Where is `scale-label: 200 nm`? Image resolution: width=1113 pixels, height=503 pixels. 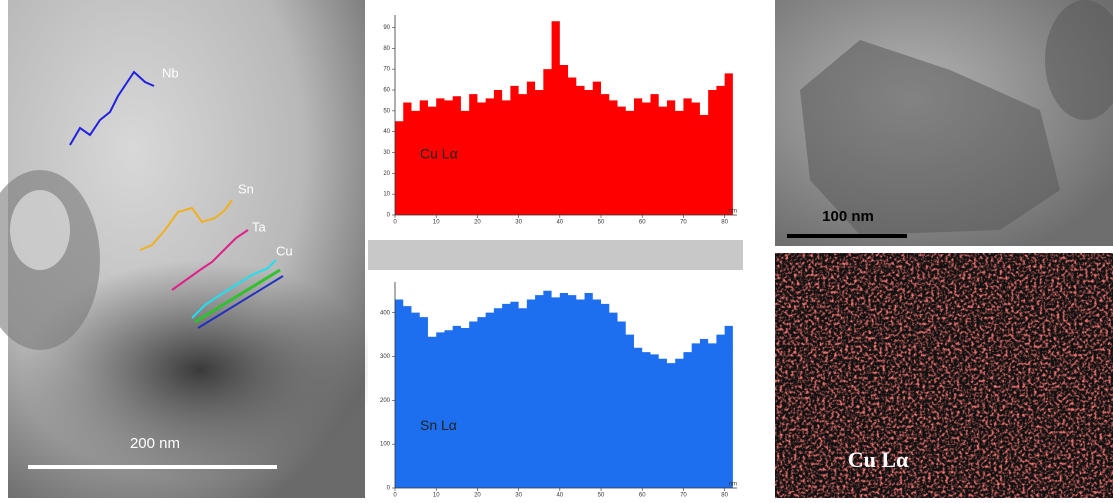
scale-label: 200 nm is located at coordinates (155, 443).